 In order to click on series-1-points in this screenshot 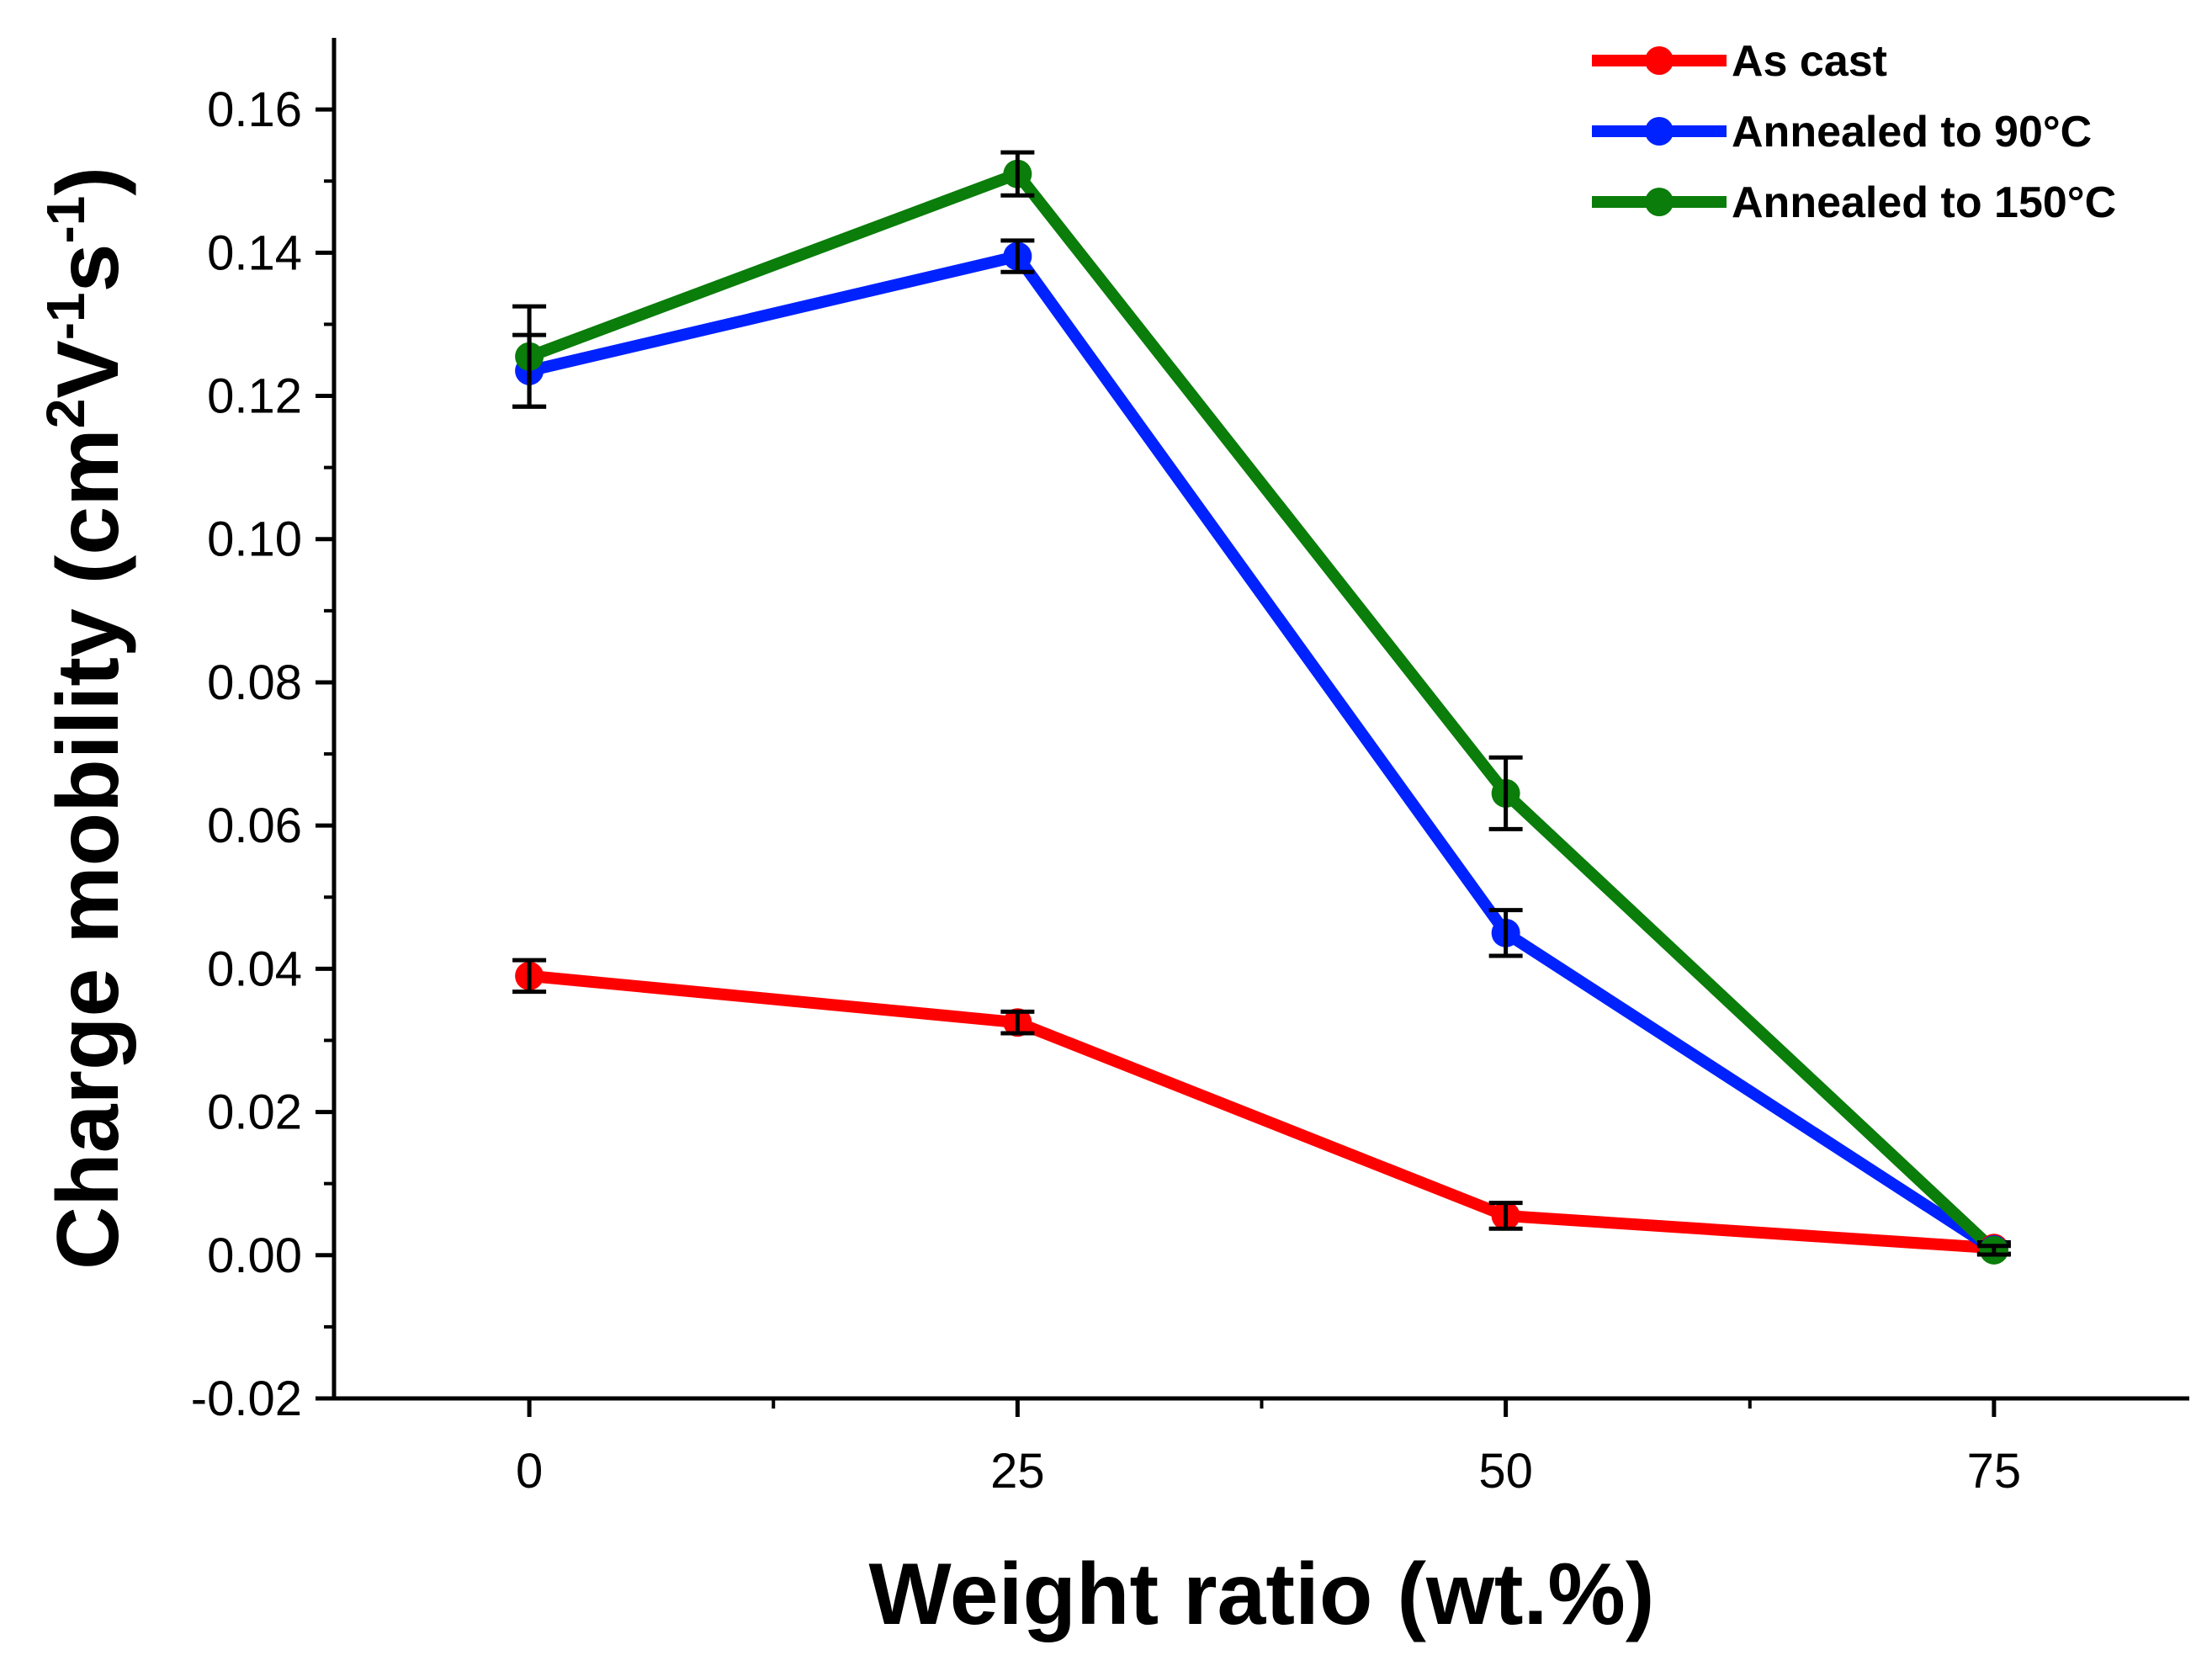, I will do `click(1261, 1110)`.